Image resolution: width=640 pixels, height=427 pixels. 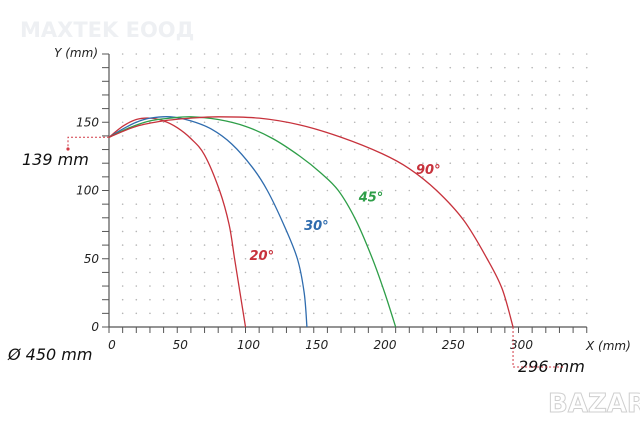 I want to click on x-tick-label: 100, so click(x=248, y=345).